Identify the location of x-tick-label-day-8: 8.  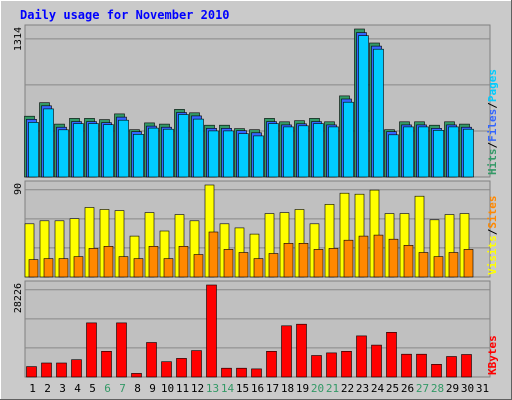
(137, 388).